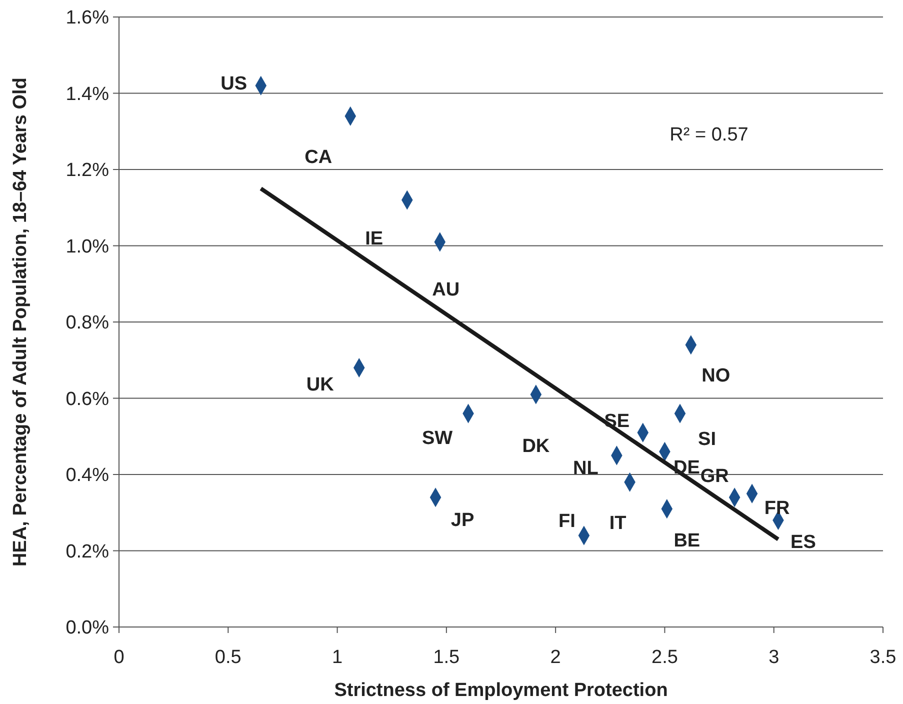  What do you see at coordinates (88, 171) in the screenshot?
I see `y-tick-label: 1.2%` at bounding box center [88, 171].